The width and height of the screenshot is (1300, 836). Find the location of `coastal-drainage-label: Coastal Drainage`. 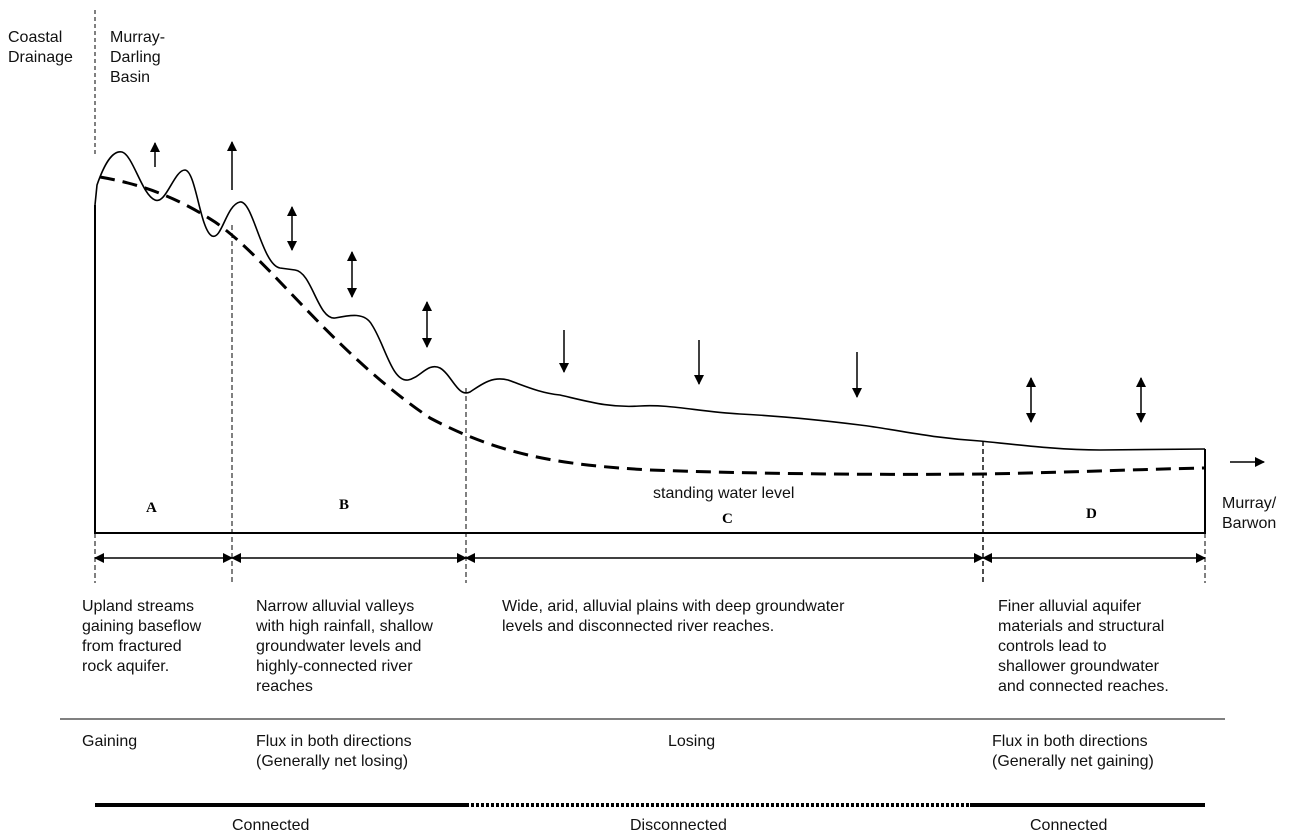

coastal-drainage-label: Coastal Drainage is located at coordinates (40, 47).